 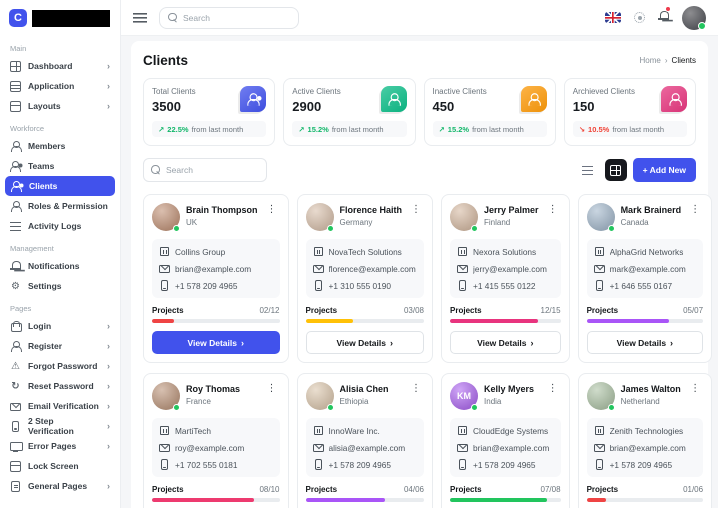 I want to click on phone-icon, so click(x=164, y=285).